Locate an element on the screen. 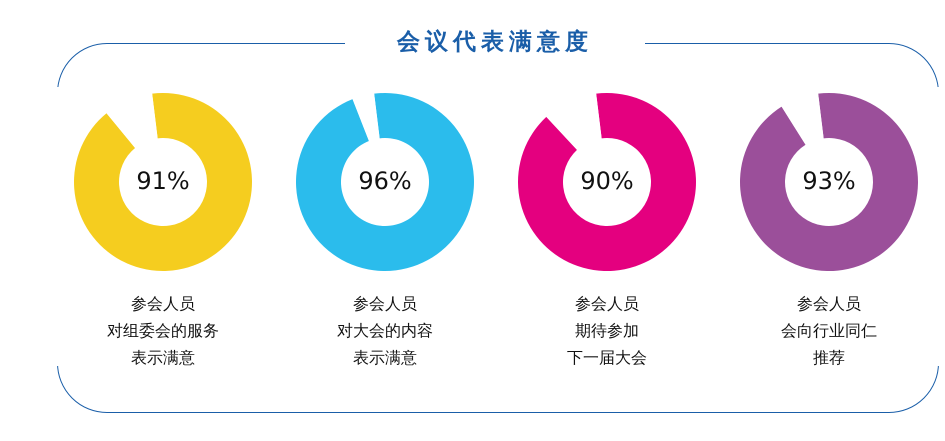 The height and width of the screenshot is (441, 945). text: 推荐 is located at coordinates (829, 357).